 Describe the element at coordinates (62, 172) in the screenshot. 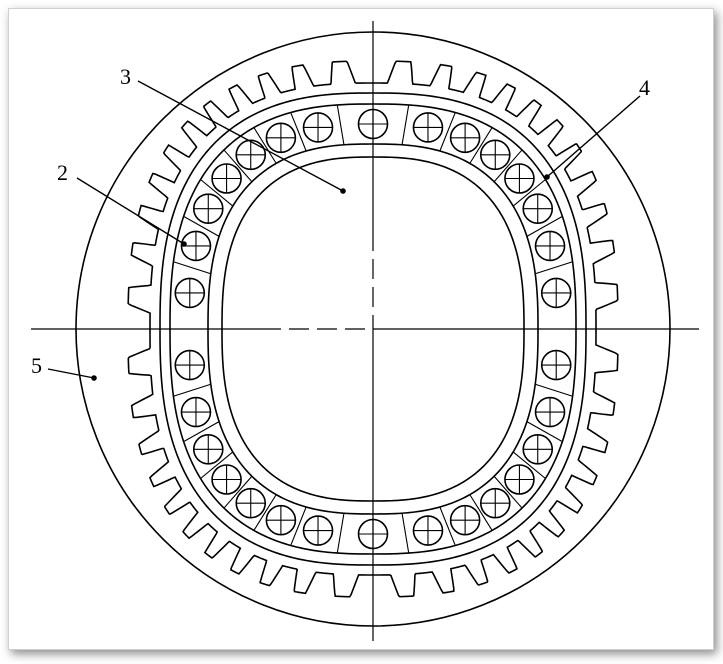

I see `part-label-2: 2` at that location.